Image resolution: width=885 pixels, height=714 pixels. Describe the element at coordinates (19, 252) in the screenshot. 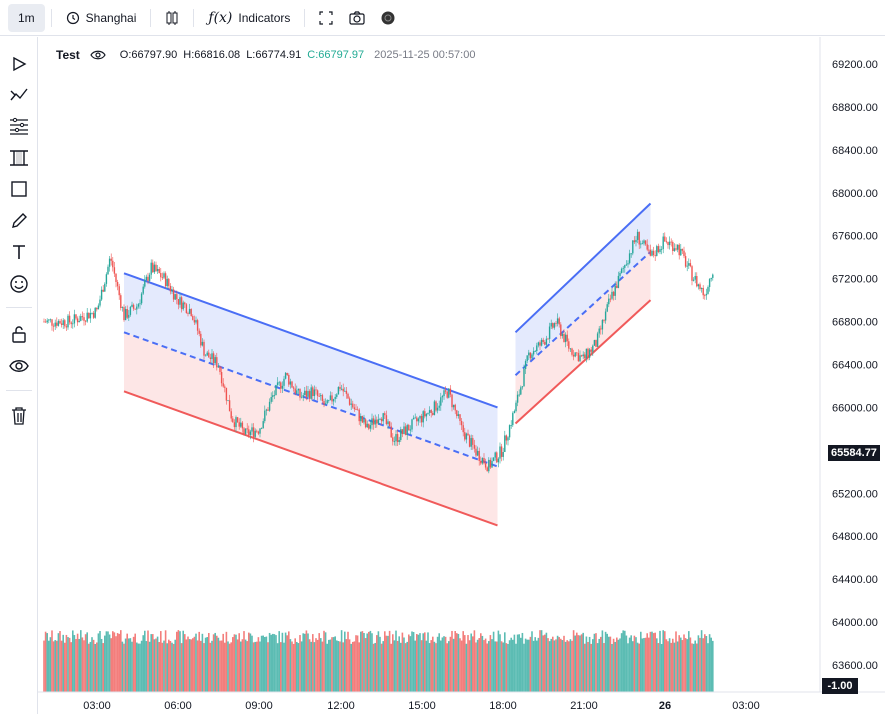

I see `text-icon` at that location.